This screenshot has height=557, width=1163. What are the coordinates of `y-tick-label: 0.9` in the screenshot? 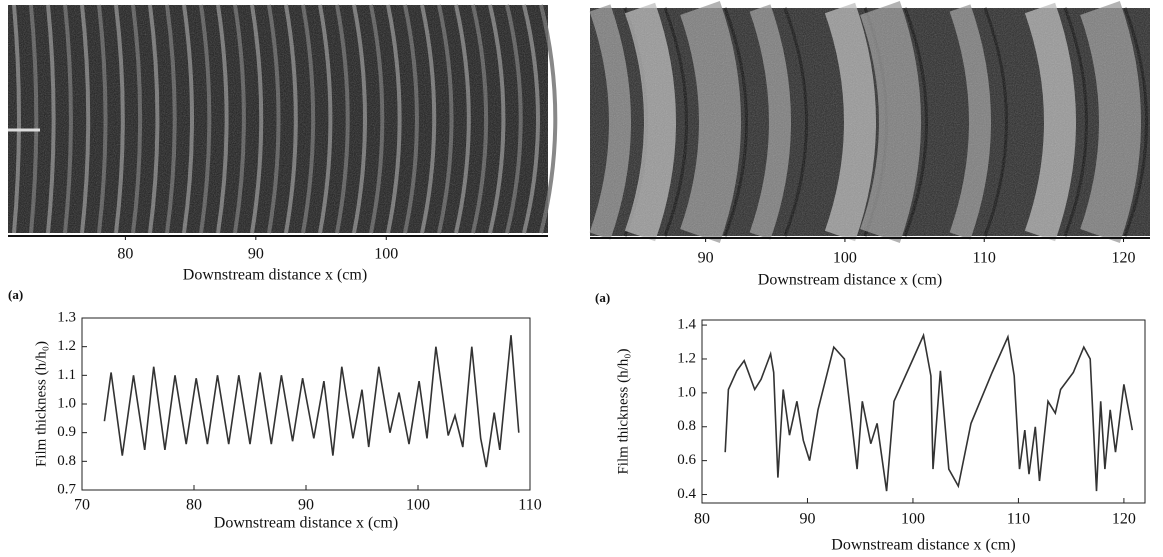 It's located at (66, 432).